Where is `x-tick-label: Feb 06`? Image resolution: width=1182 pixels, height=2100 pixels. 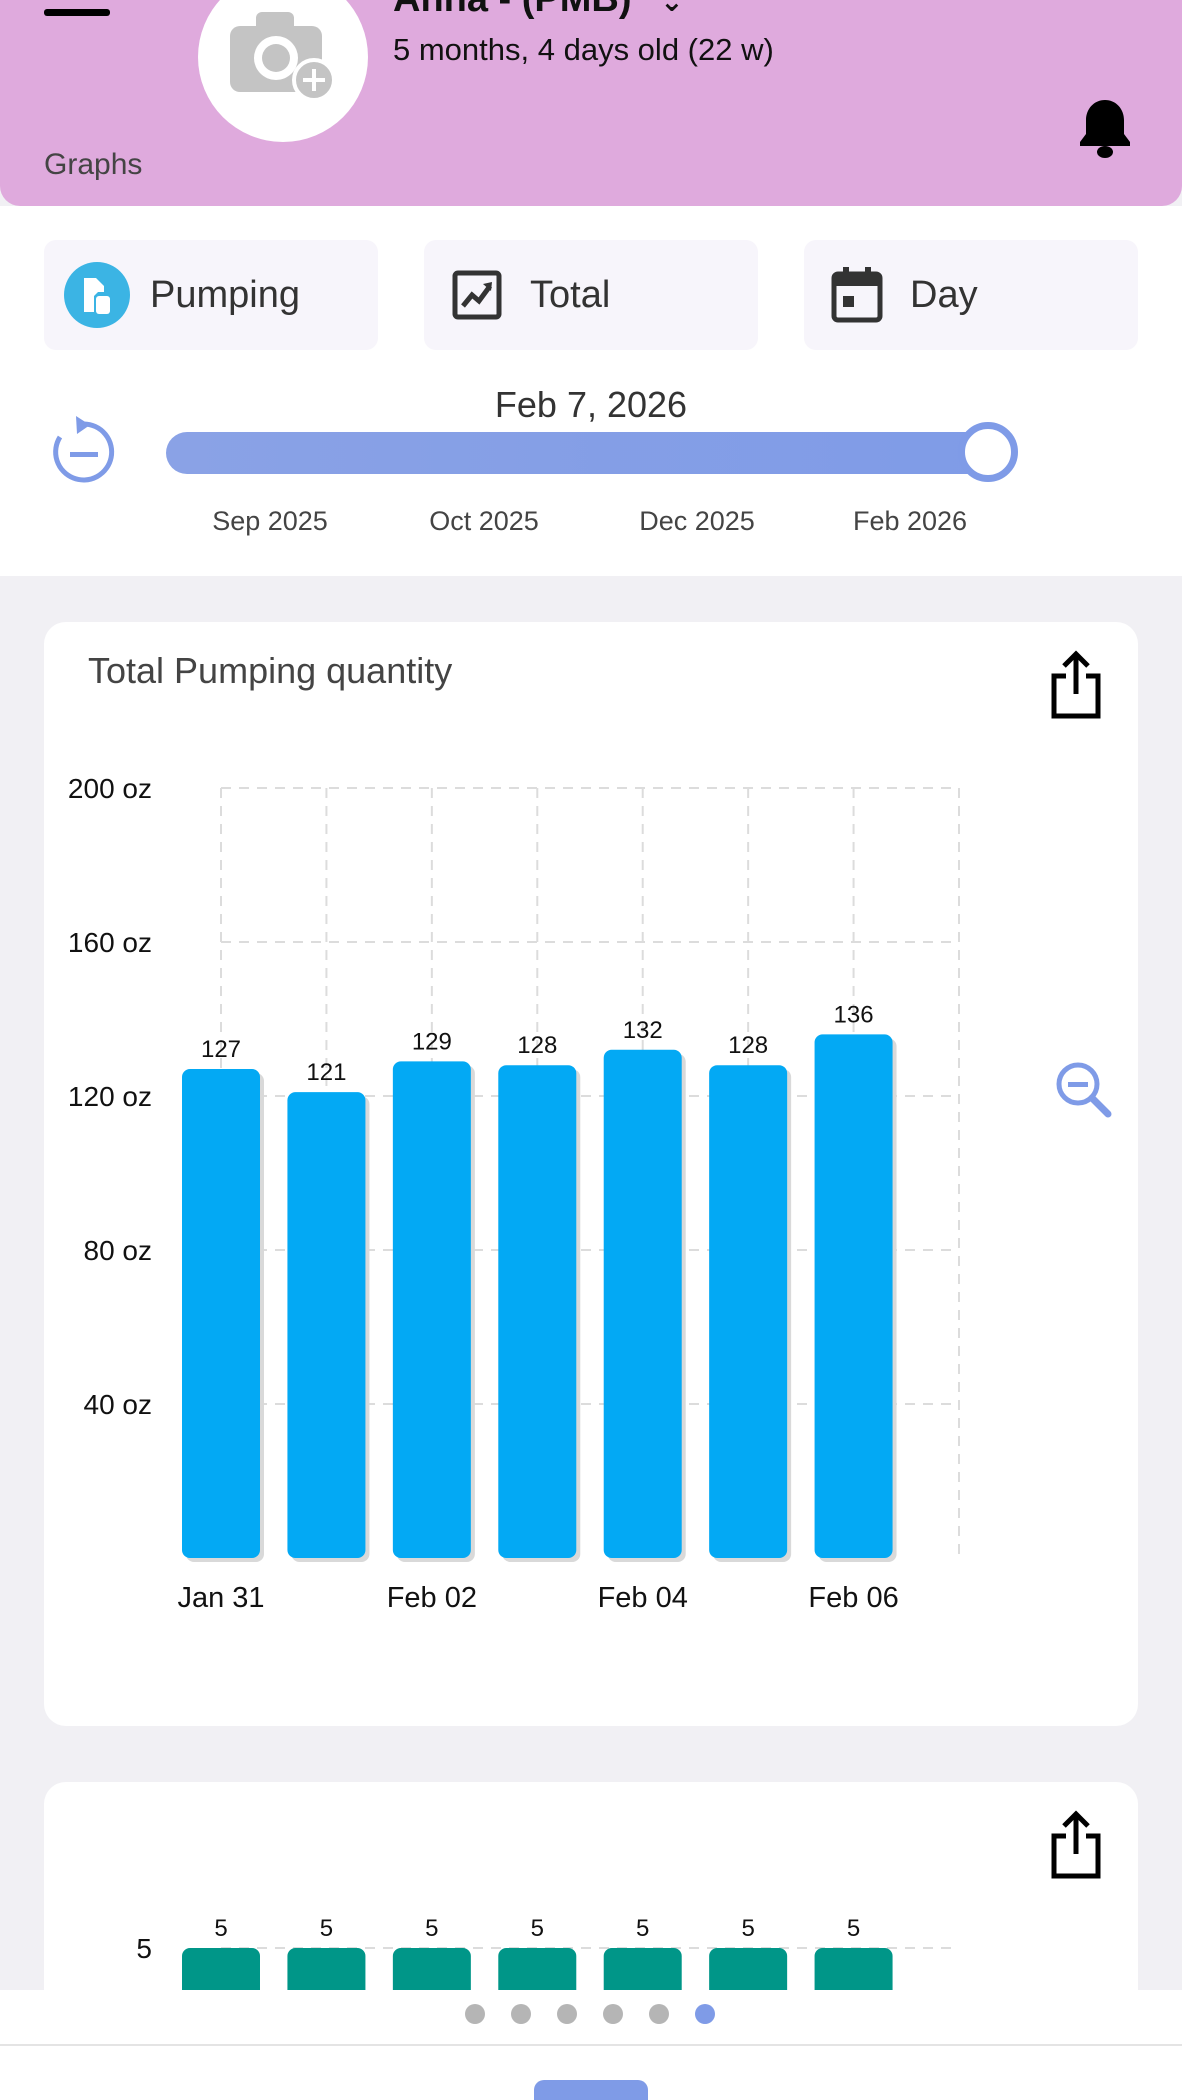 x-tick-label: Feb 06 is located at coordinates (853, 1598).